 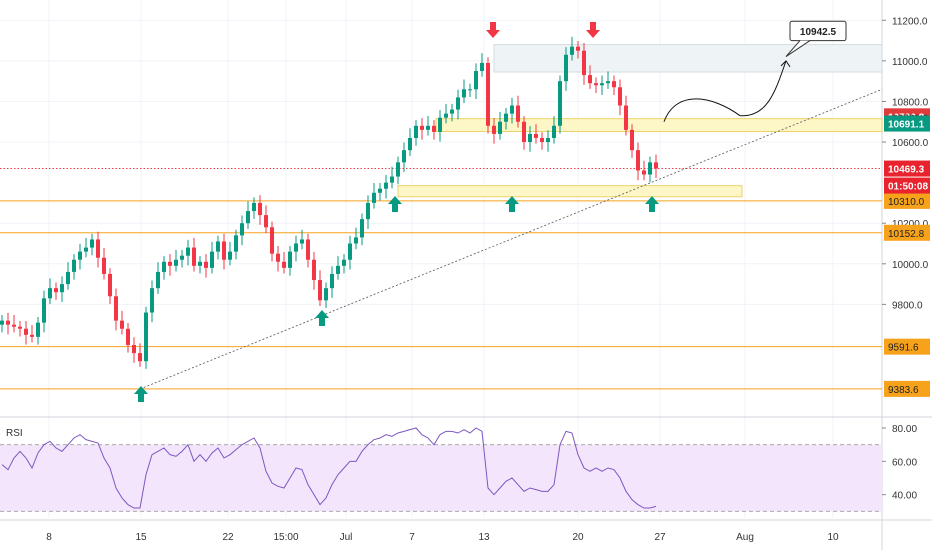 What do you see at coordinates (906, 202) in the screenshot?
I see `price-tag-label: 10310.0` at bounding box center [906, 202].